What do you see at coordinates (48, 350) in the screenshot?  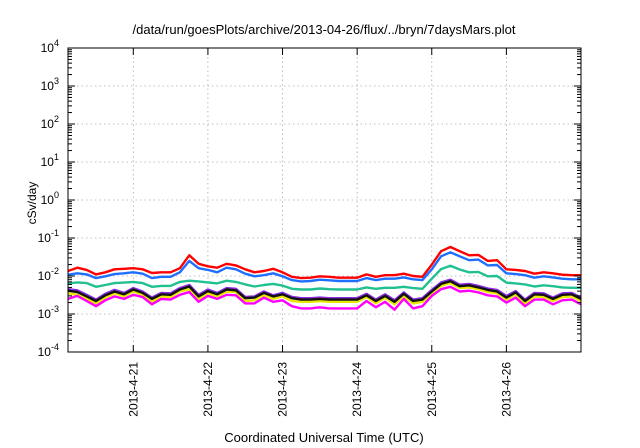 I see `y-tick-label: 10⁻⁴` at bounding box center [48, 350].